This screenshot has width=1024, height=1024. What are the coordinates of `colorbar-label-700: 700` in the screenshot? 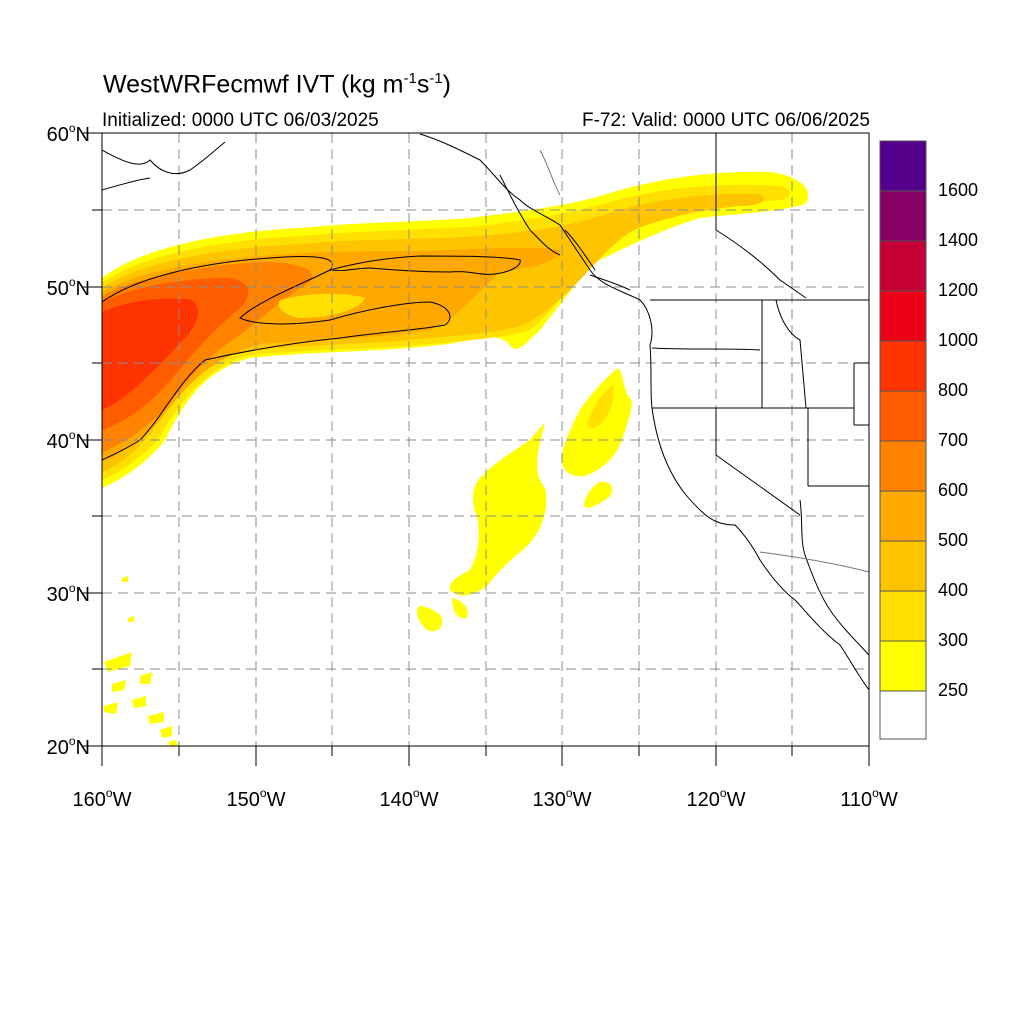 It's located at (953, 440).